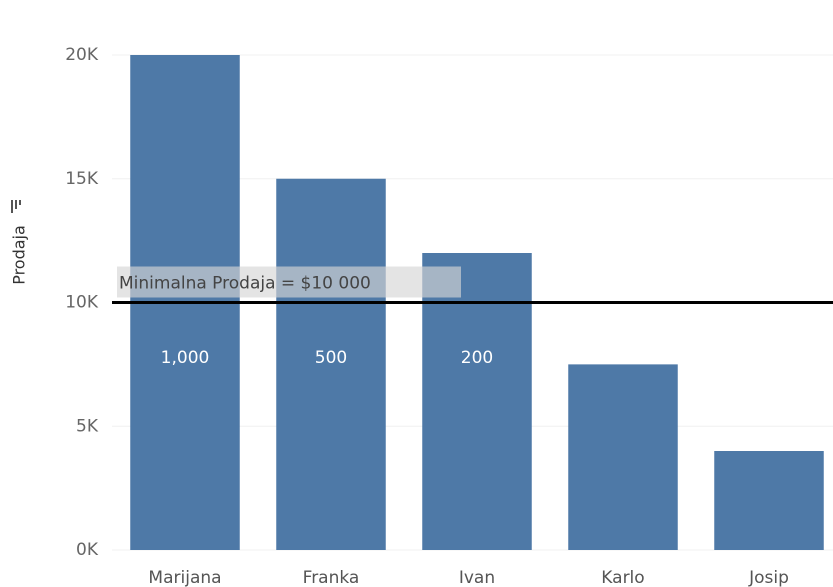 The height and width of the screenshot is (587, 833). I want to click on y-tick-label: 20K, so click(82, 55).